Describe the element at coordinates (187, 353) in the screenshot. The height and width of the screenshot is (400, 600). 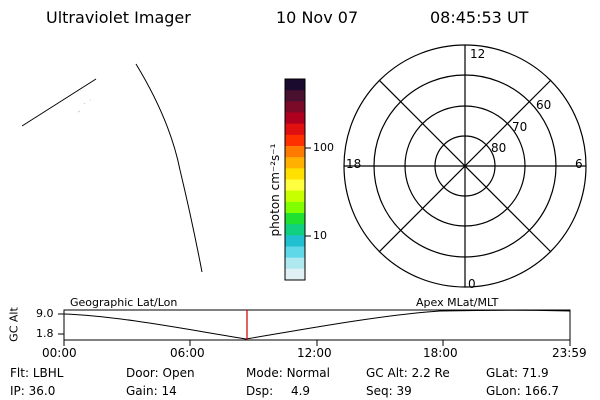
I see `timeline-xtick-label-1: 06:00` at that location.